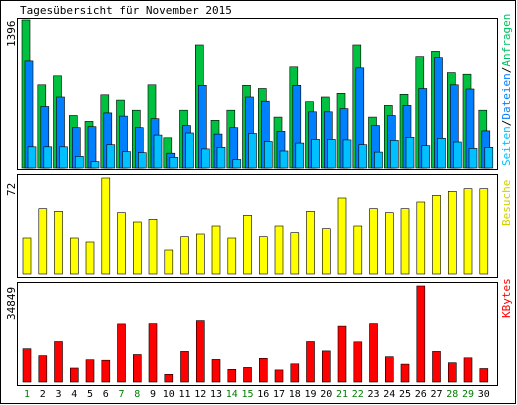 The width and height of the screenshot is (517, 405). I want to click on x-label-day-9: 9, so click(153, 394).